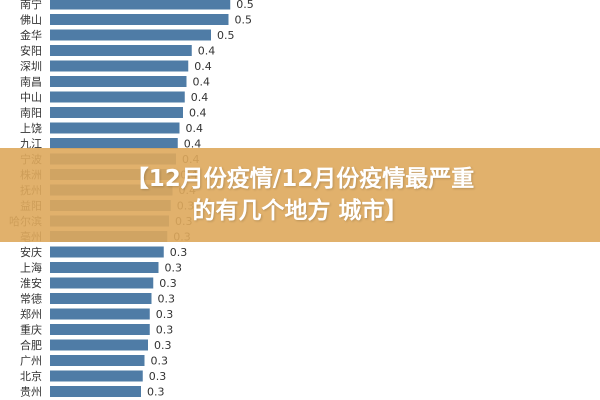  What do you see at coordinates (31, 299) in the screenshot?
I see `category-label: 常德` at bounding box center [31, 299].